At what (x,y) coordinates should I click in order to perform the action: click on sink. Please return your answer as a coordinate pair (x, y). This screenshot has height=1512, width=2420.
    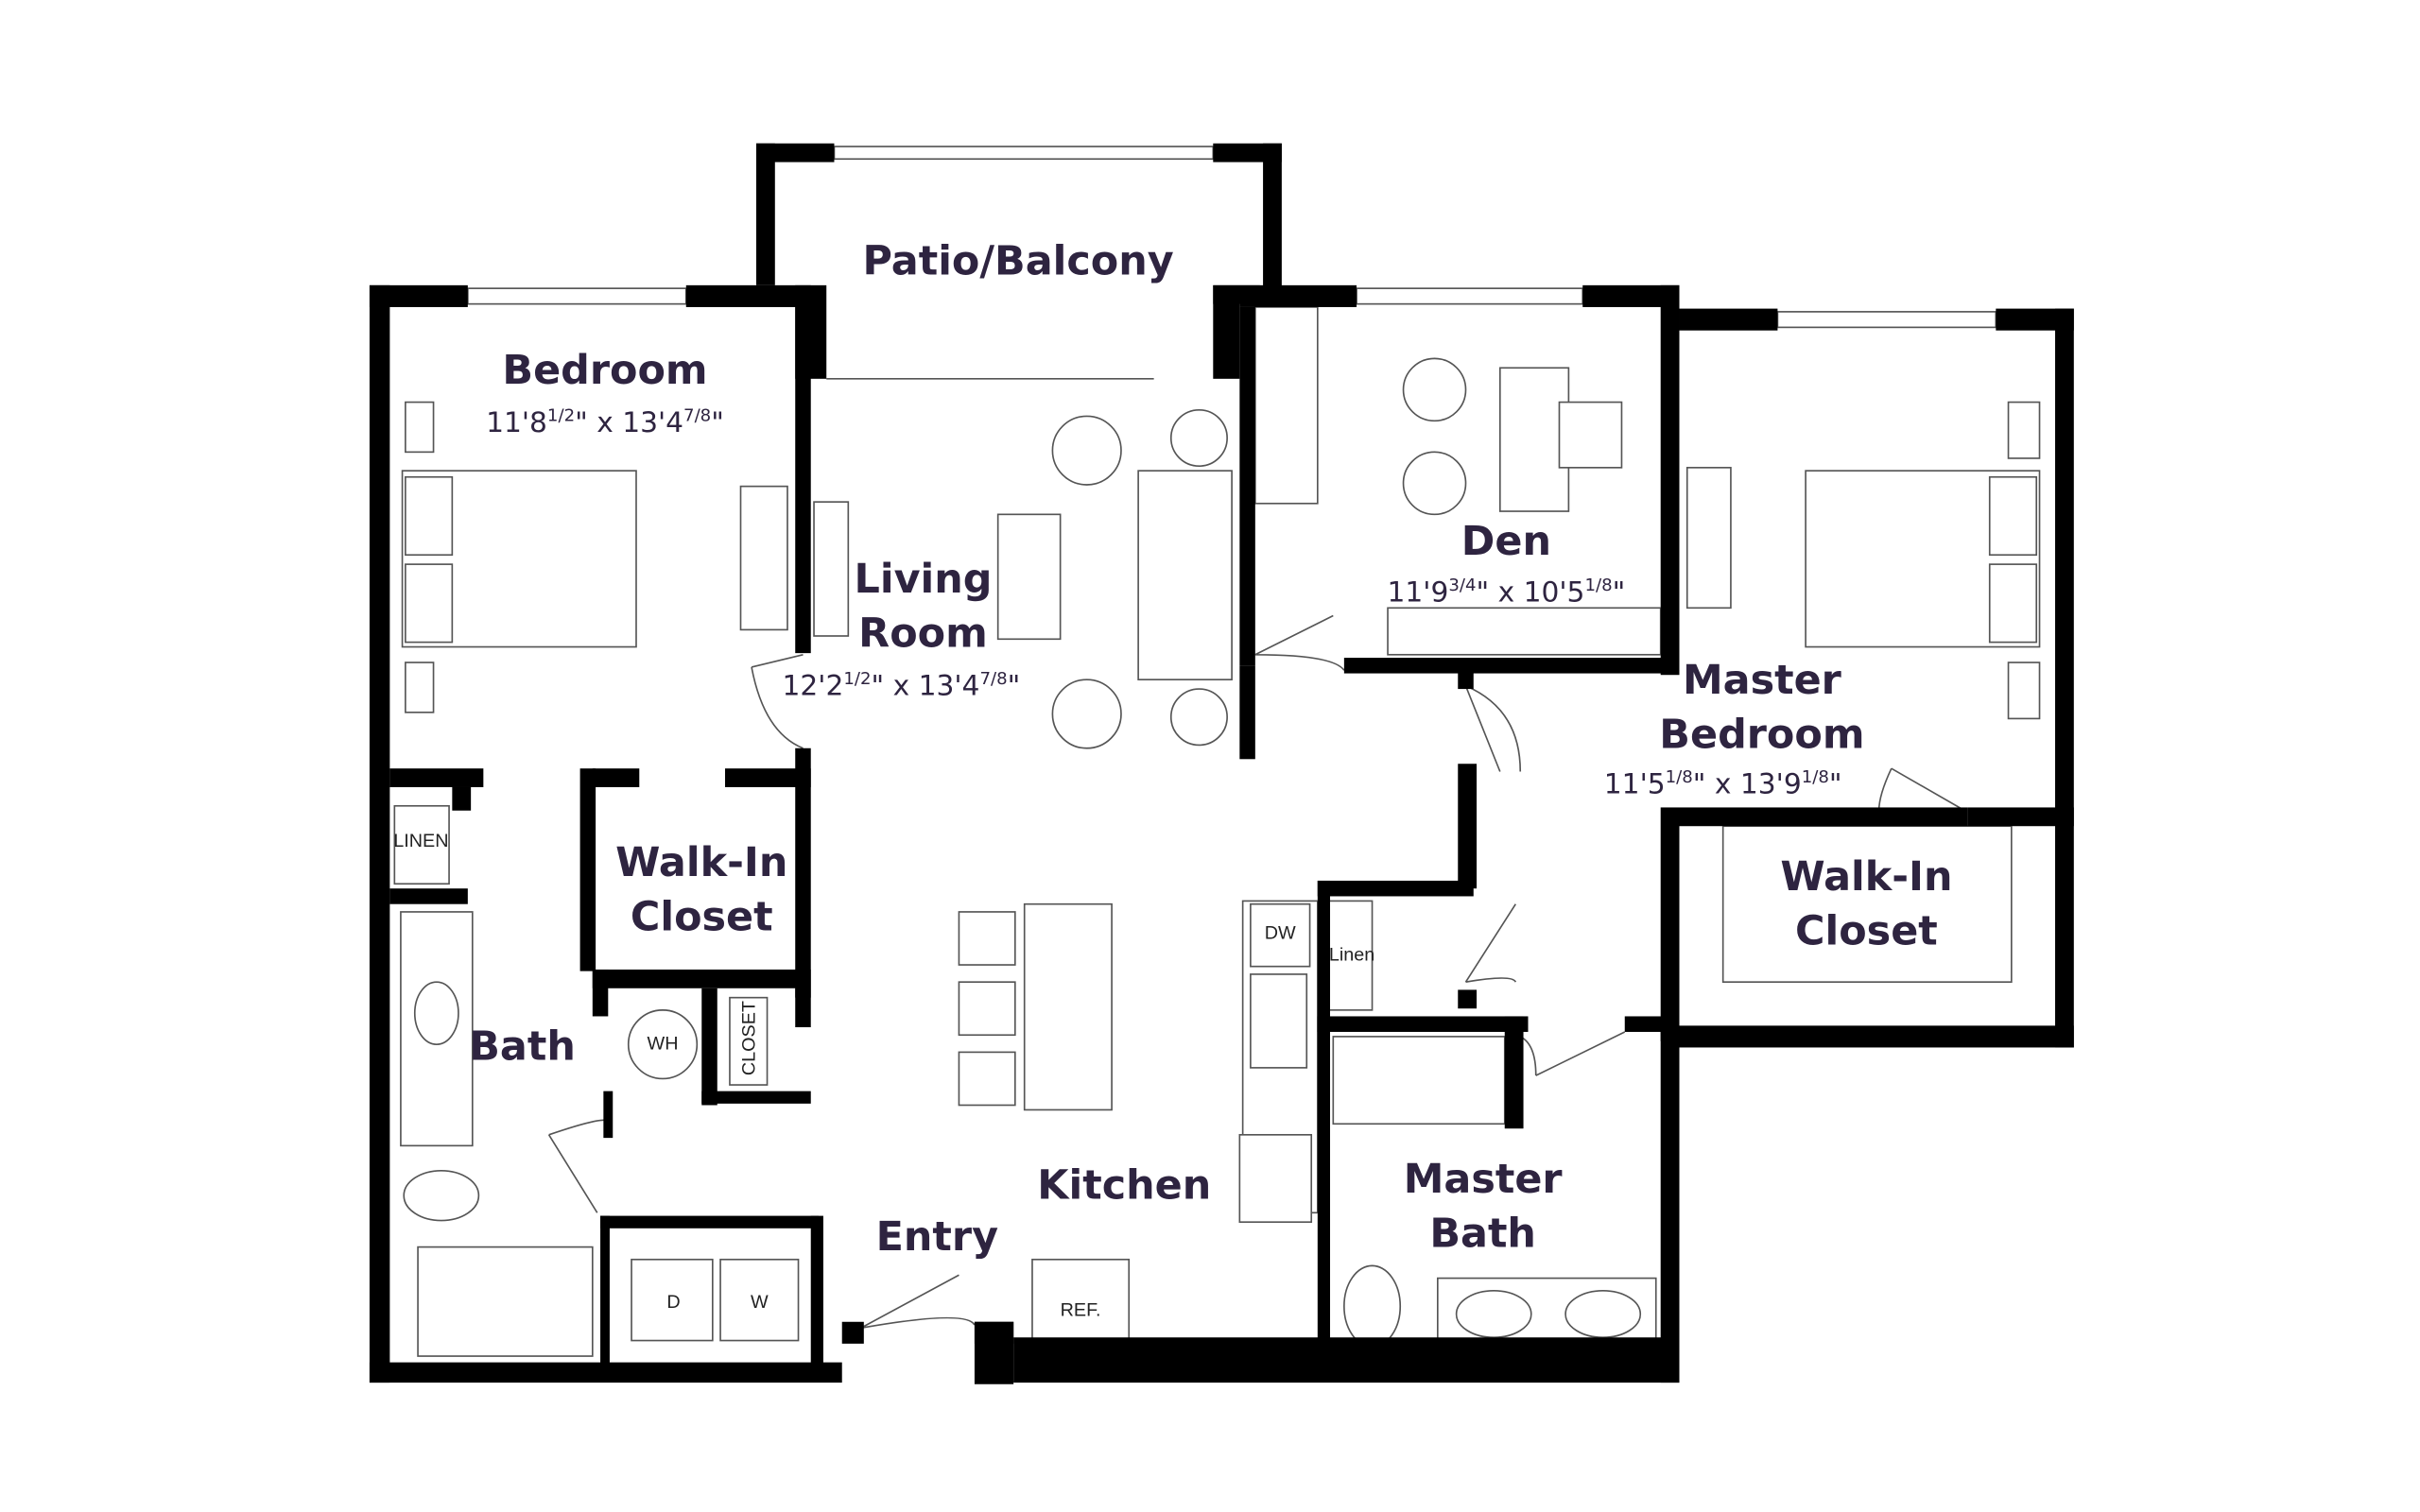
    Looking at the image, I should click on (1279, 1021).